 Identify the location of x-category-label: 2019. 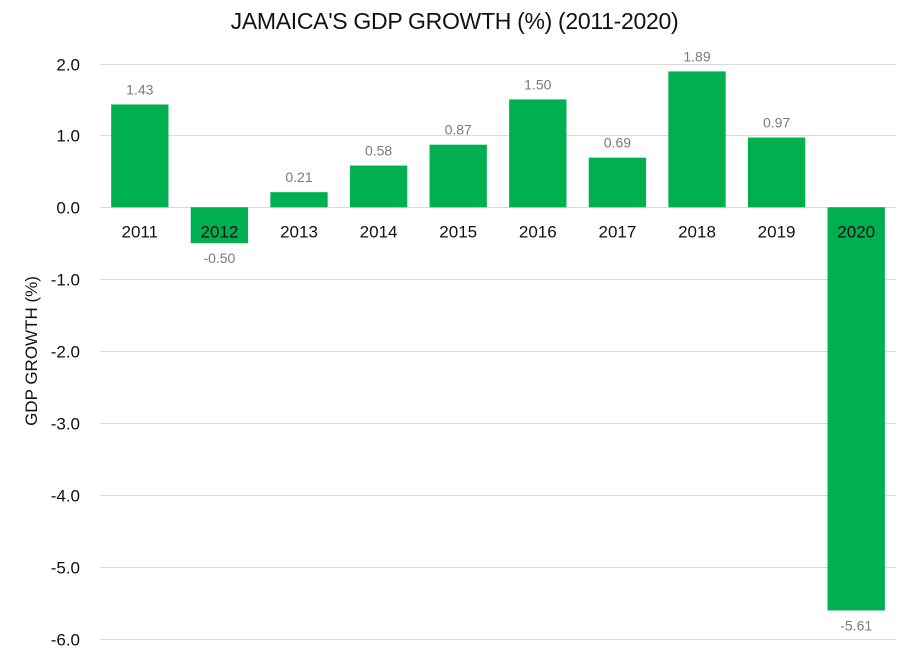
(777, 231).